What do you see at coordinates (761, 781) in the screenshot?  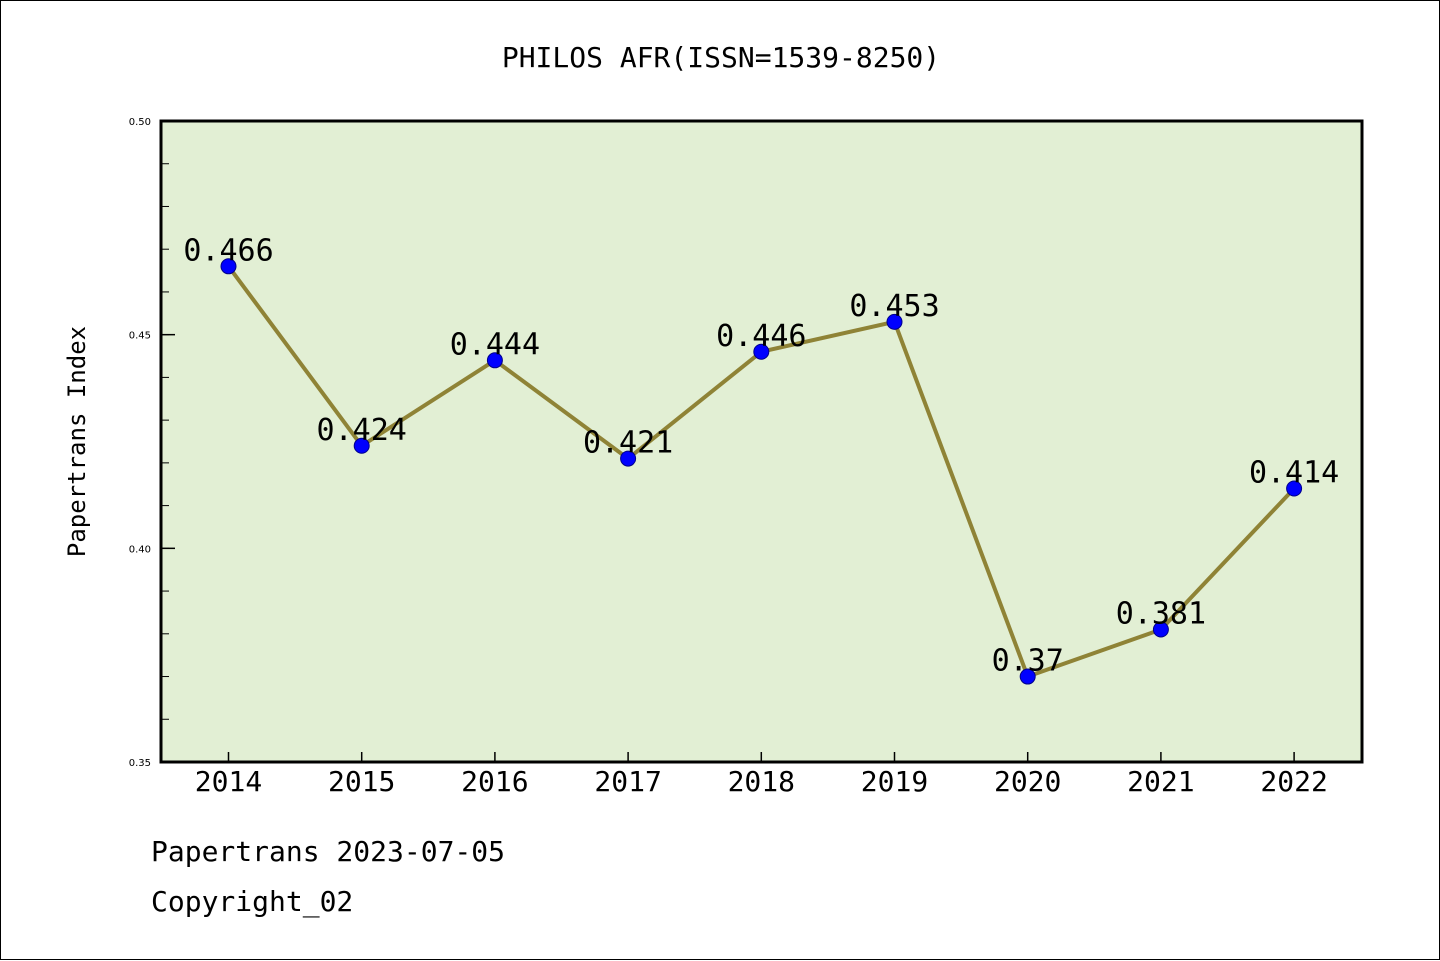 I see `x-tick-label: 2018` at bounding box center [761, 781].